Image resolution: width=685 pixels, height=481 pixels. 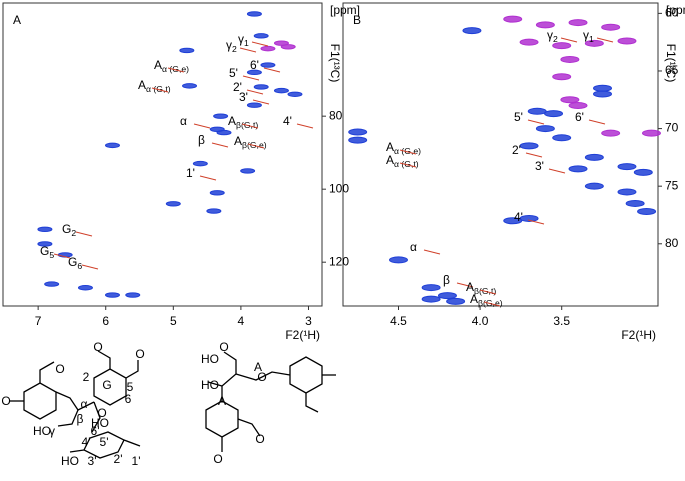 I want to click on structure-label: 6, so click(x=128, y=399).